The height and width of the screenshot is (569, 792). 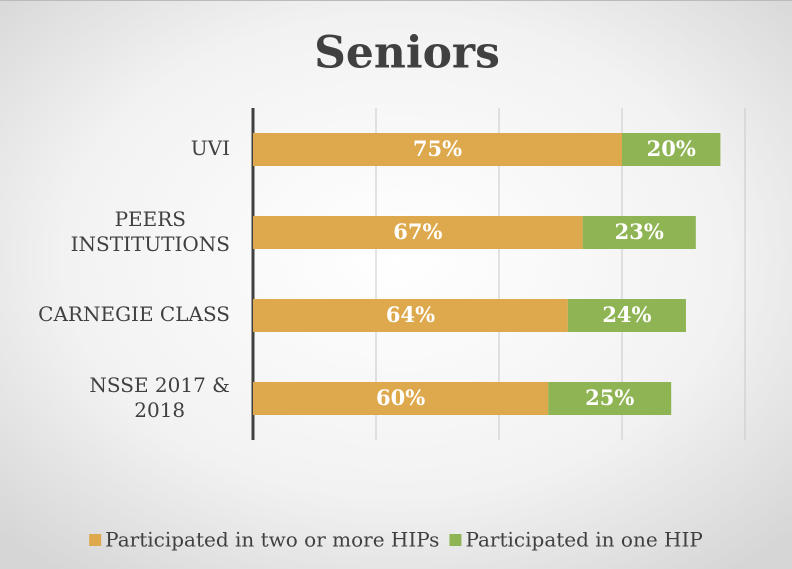 I want to click on y-tick-label: NSSE 2017 & 2018, so click(x=159, y=397).